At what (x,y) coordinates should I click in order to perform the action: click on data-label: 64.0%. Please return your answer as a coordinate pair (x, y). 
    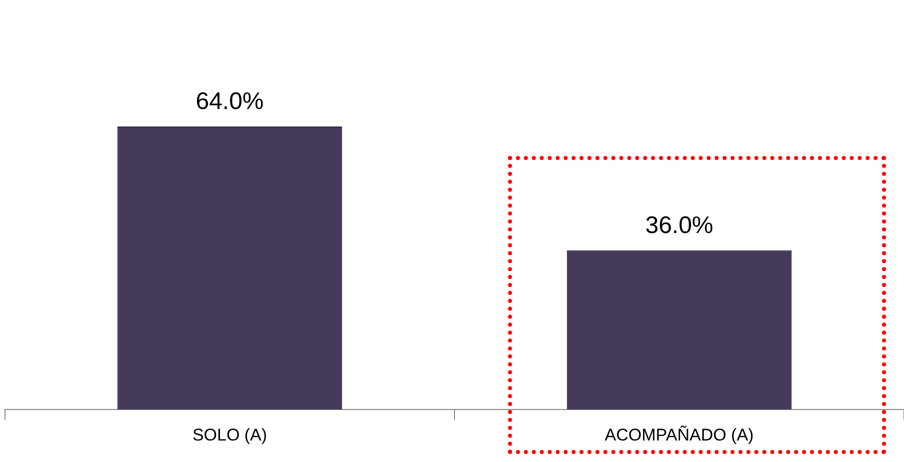
    Looking at the image, I should click on (230, 102).